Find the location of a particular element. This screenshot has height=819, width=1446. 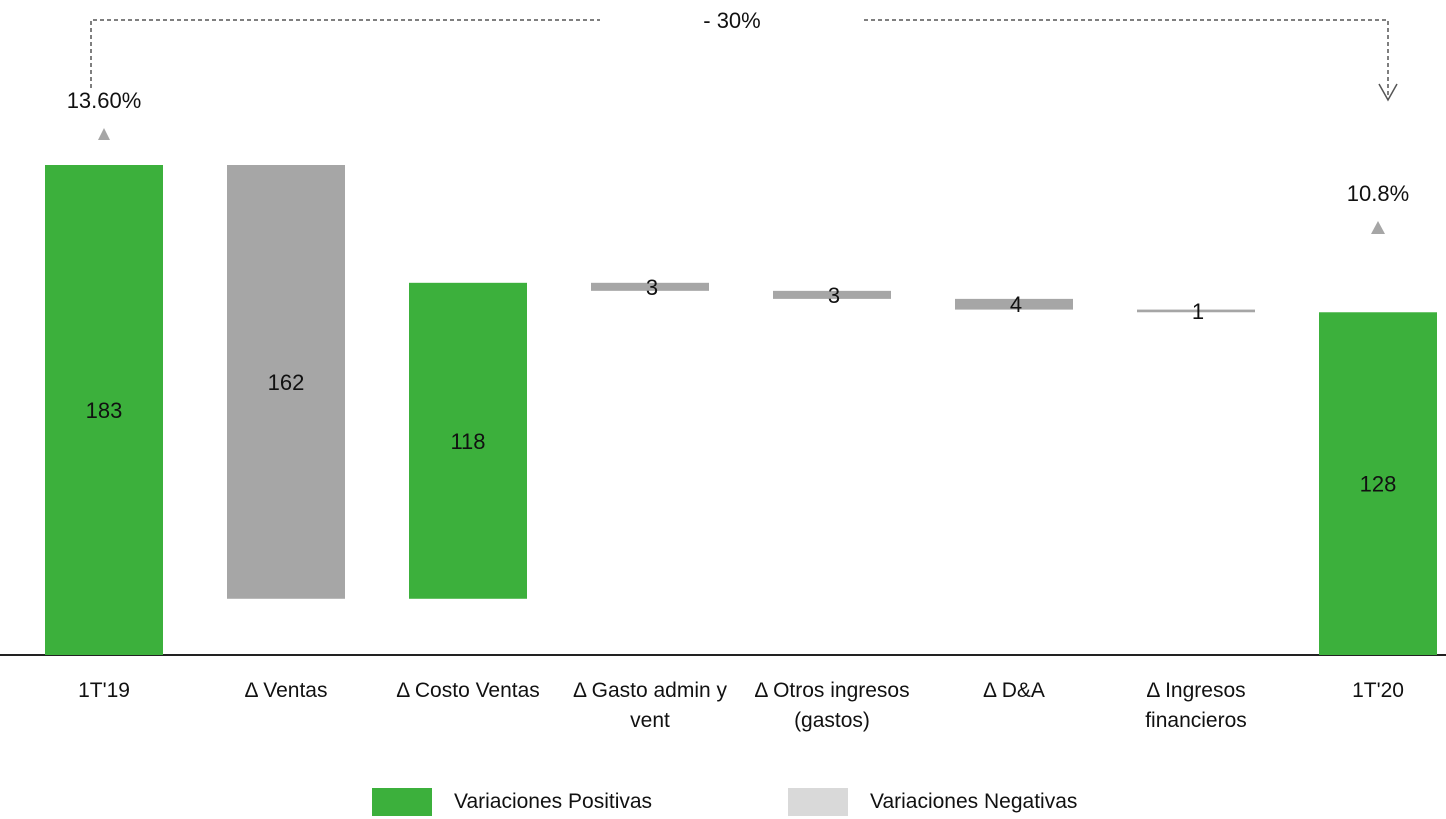

data-label-2: 118 is located at coordinates (467, 441).